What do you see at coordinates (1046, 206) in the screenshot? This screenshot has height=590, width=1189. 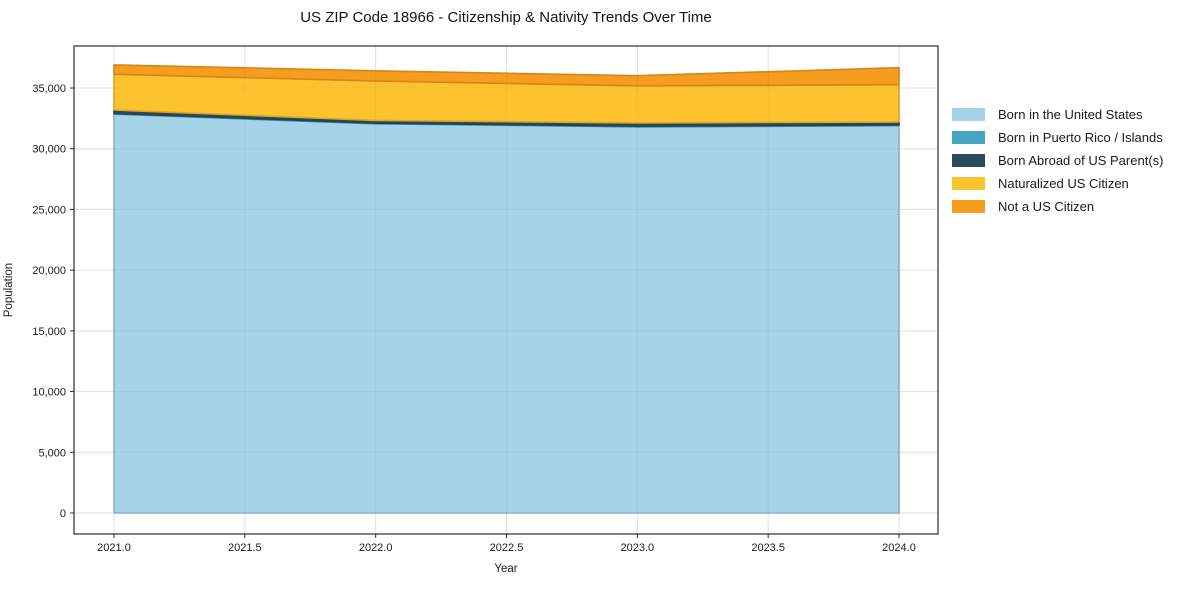 I see `legend-label: Not a US Citizen` at bounding box center [1046, 206].